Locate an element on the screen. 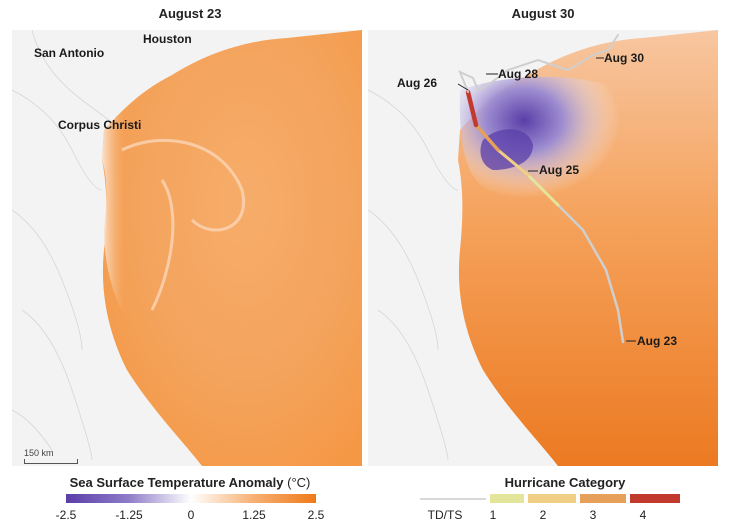 The height and width of the screenshot is (532, 731). track-segment-cat2 is located at coordinates (513, 162).